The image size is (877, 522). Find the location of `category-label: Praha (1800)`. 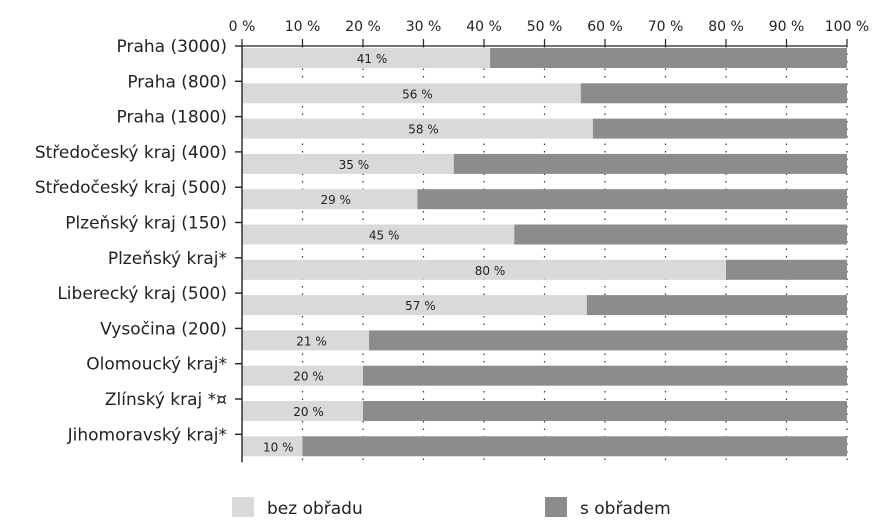

category-label: Praha (1800) is located at coordinates (172, 118).